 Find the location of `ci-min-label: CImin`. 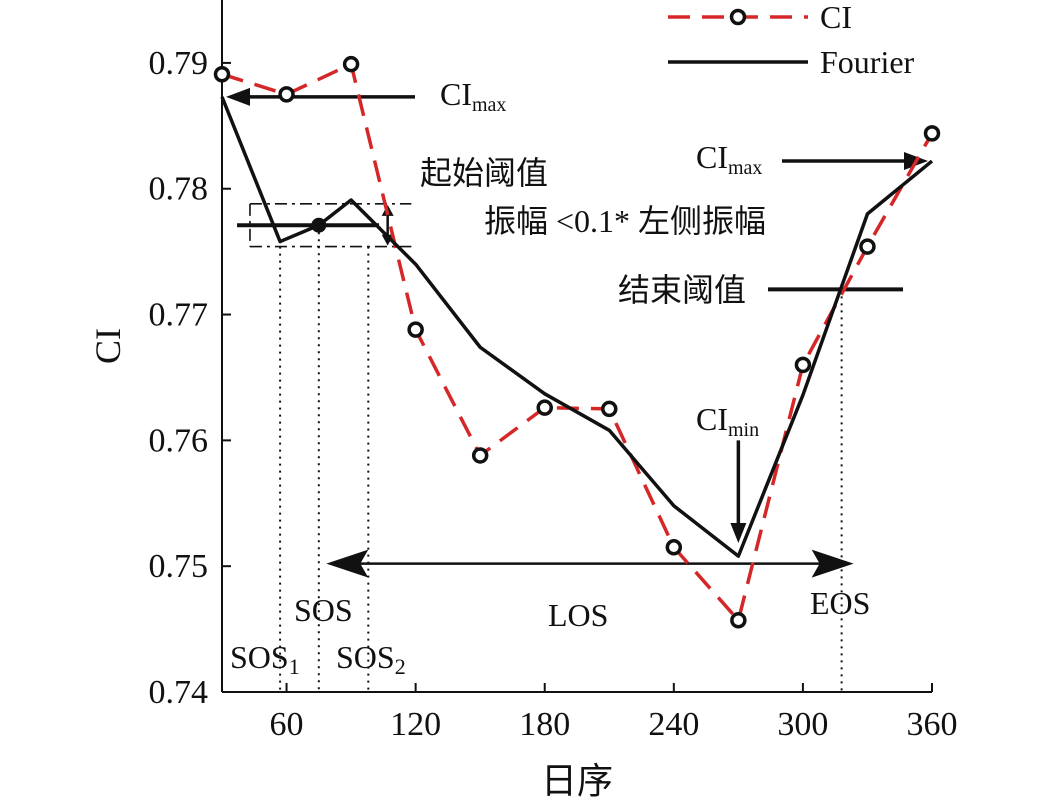

ci-min-label: CImin is located at coordinates (727, 421).